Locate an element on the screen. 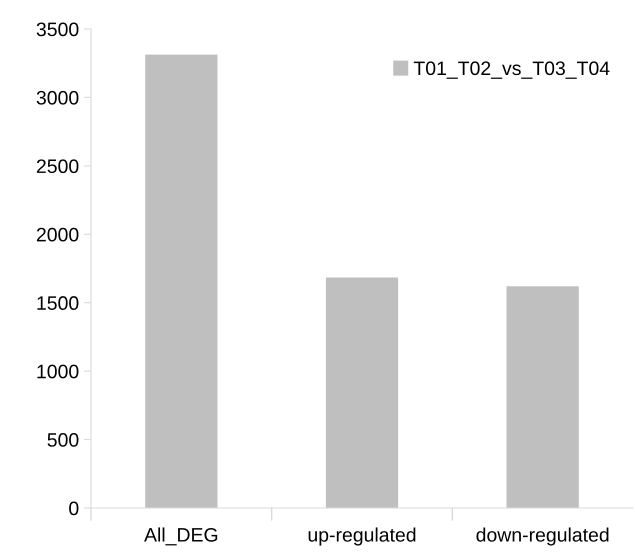  x-tick-label: down-regulated is located at coordinates (542, 536).